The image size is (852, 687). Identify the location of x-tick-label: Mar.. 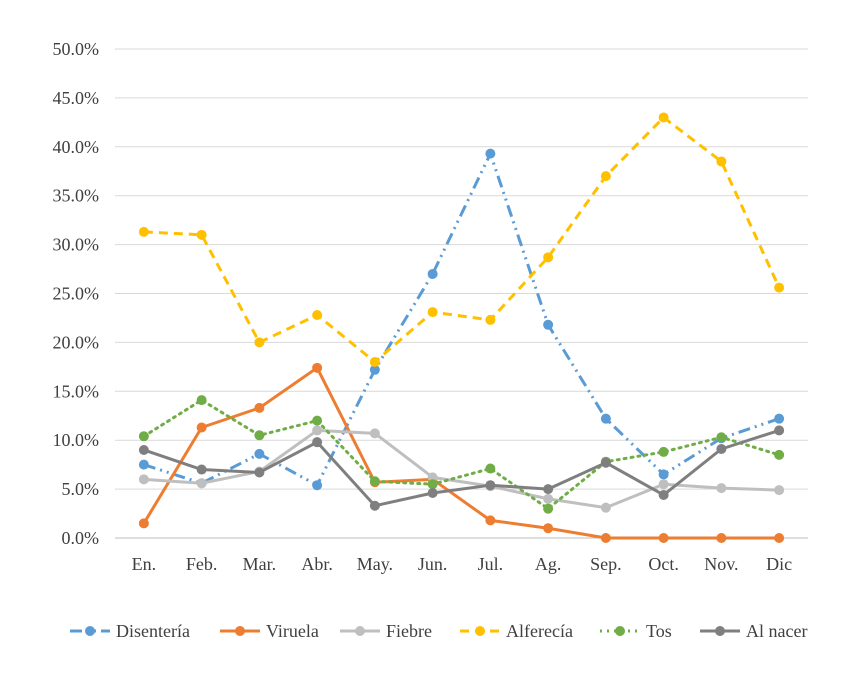
(260, 564).